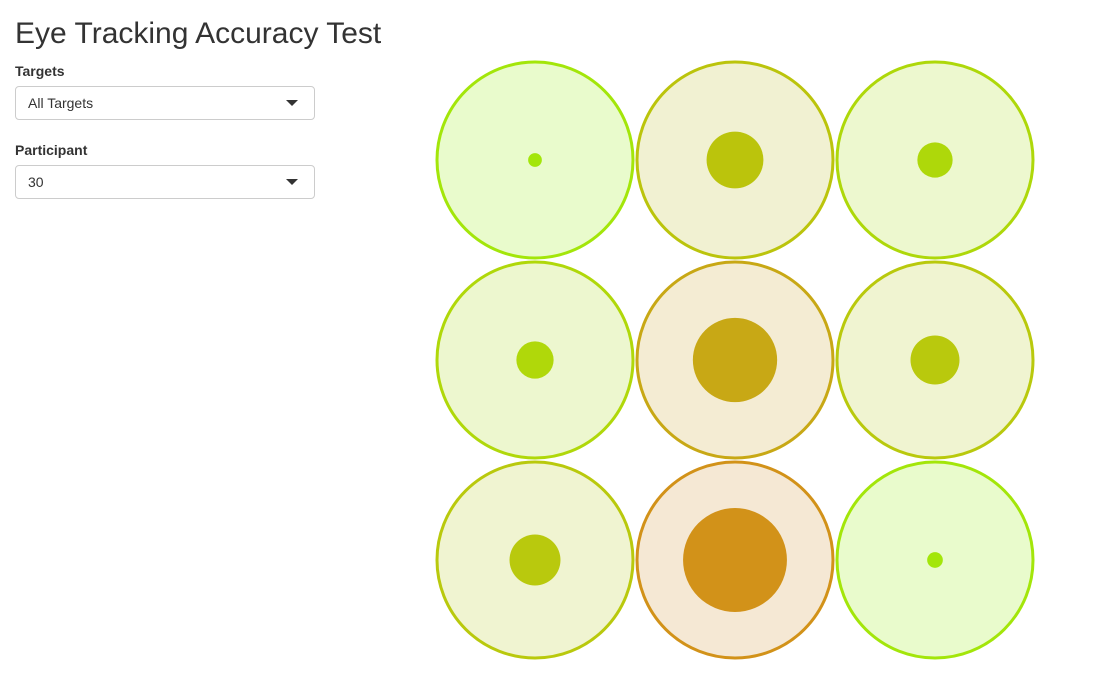  Describe the element at coordinates (51, 150) in the screenshot. I see `participant-label: Participant` at that location.